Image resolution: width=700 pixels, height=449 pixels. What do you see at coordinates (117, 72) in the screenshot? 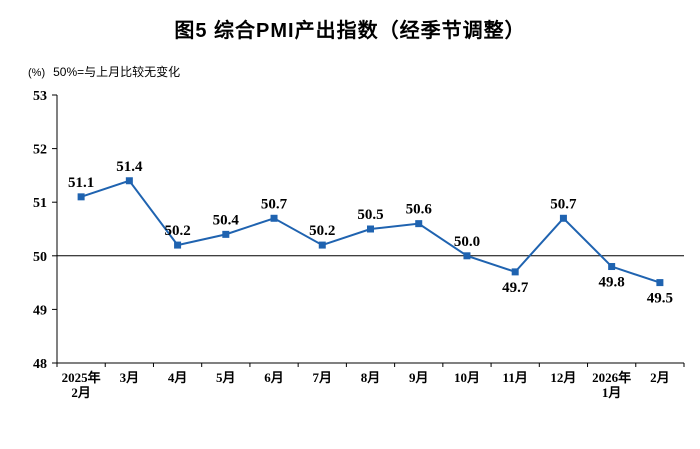
I see `chart-subtitle: 50%=与上月比较无变化` at bounding box center [117, 72].